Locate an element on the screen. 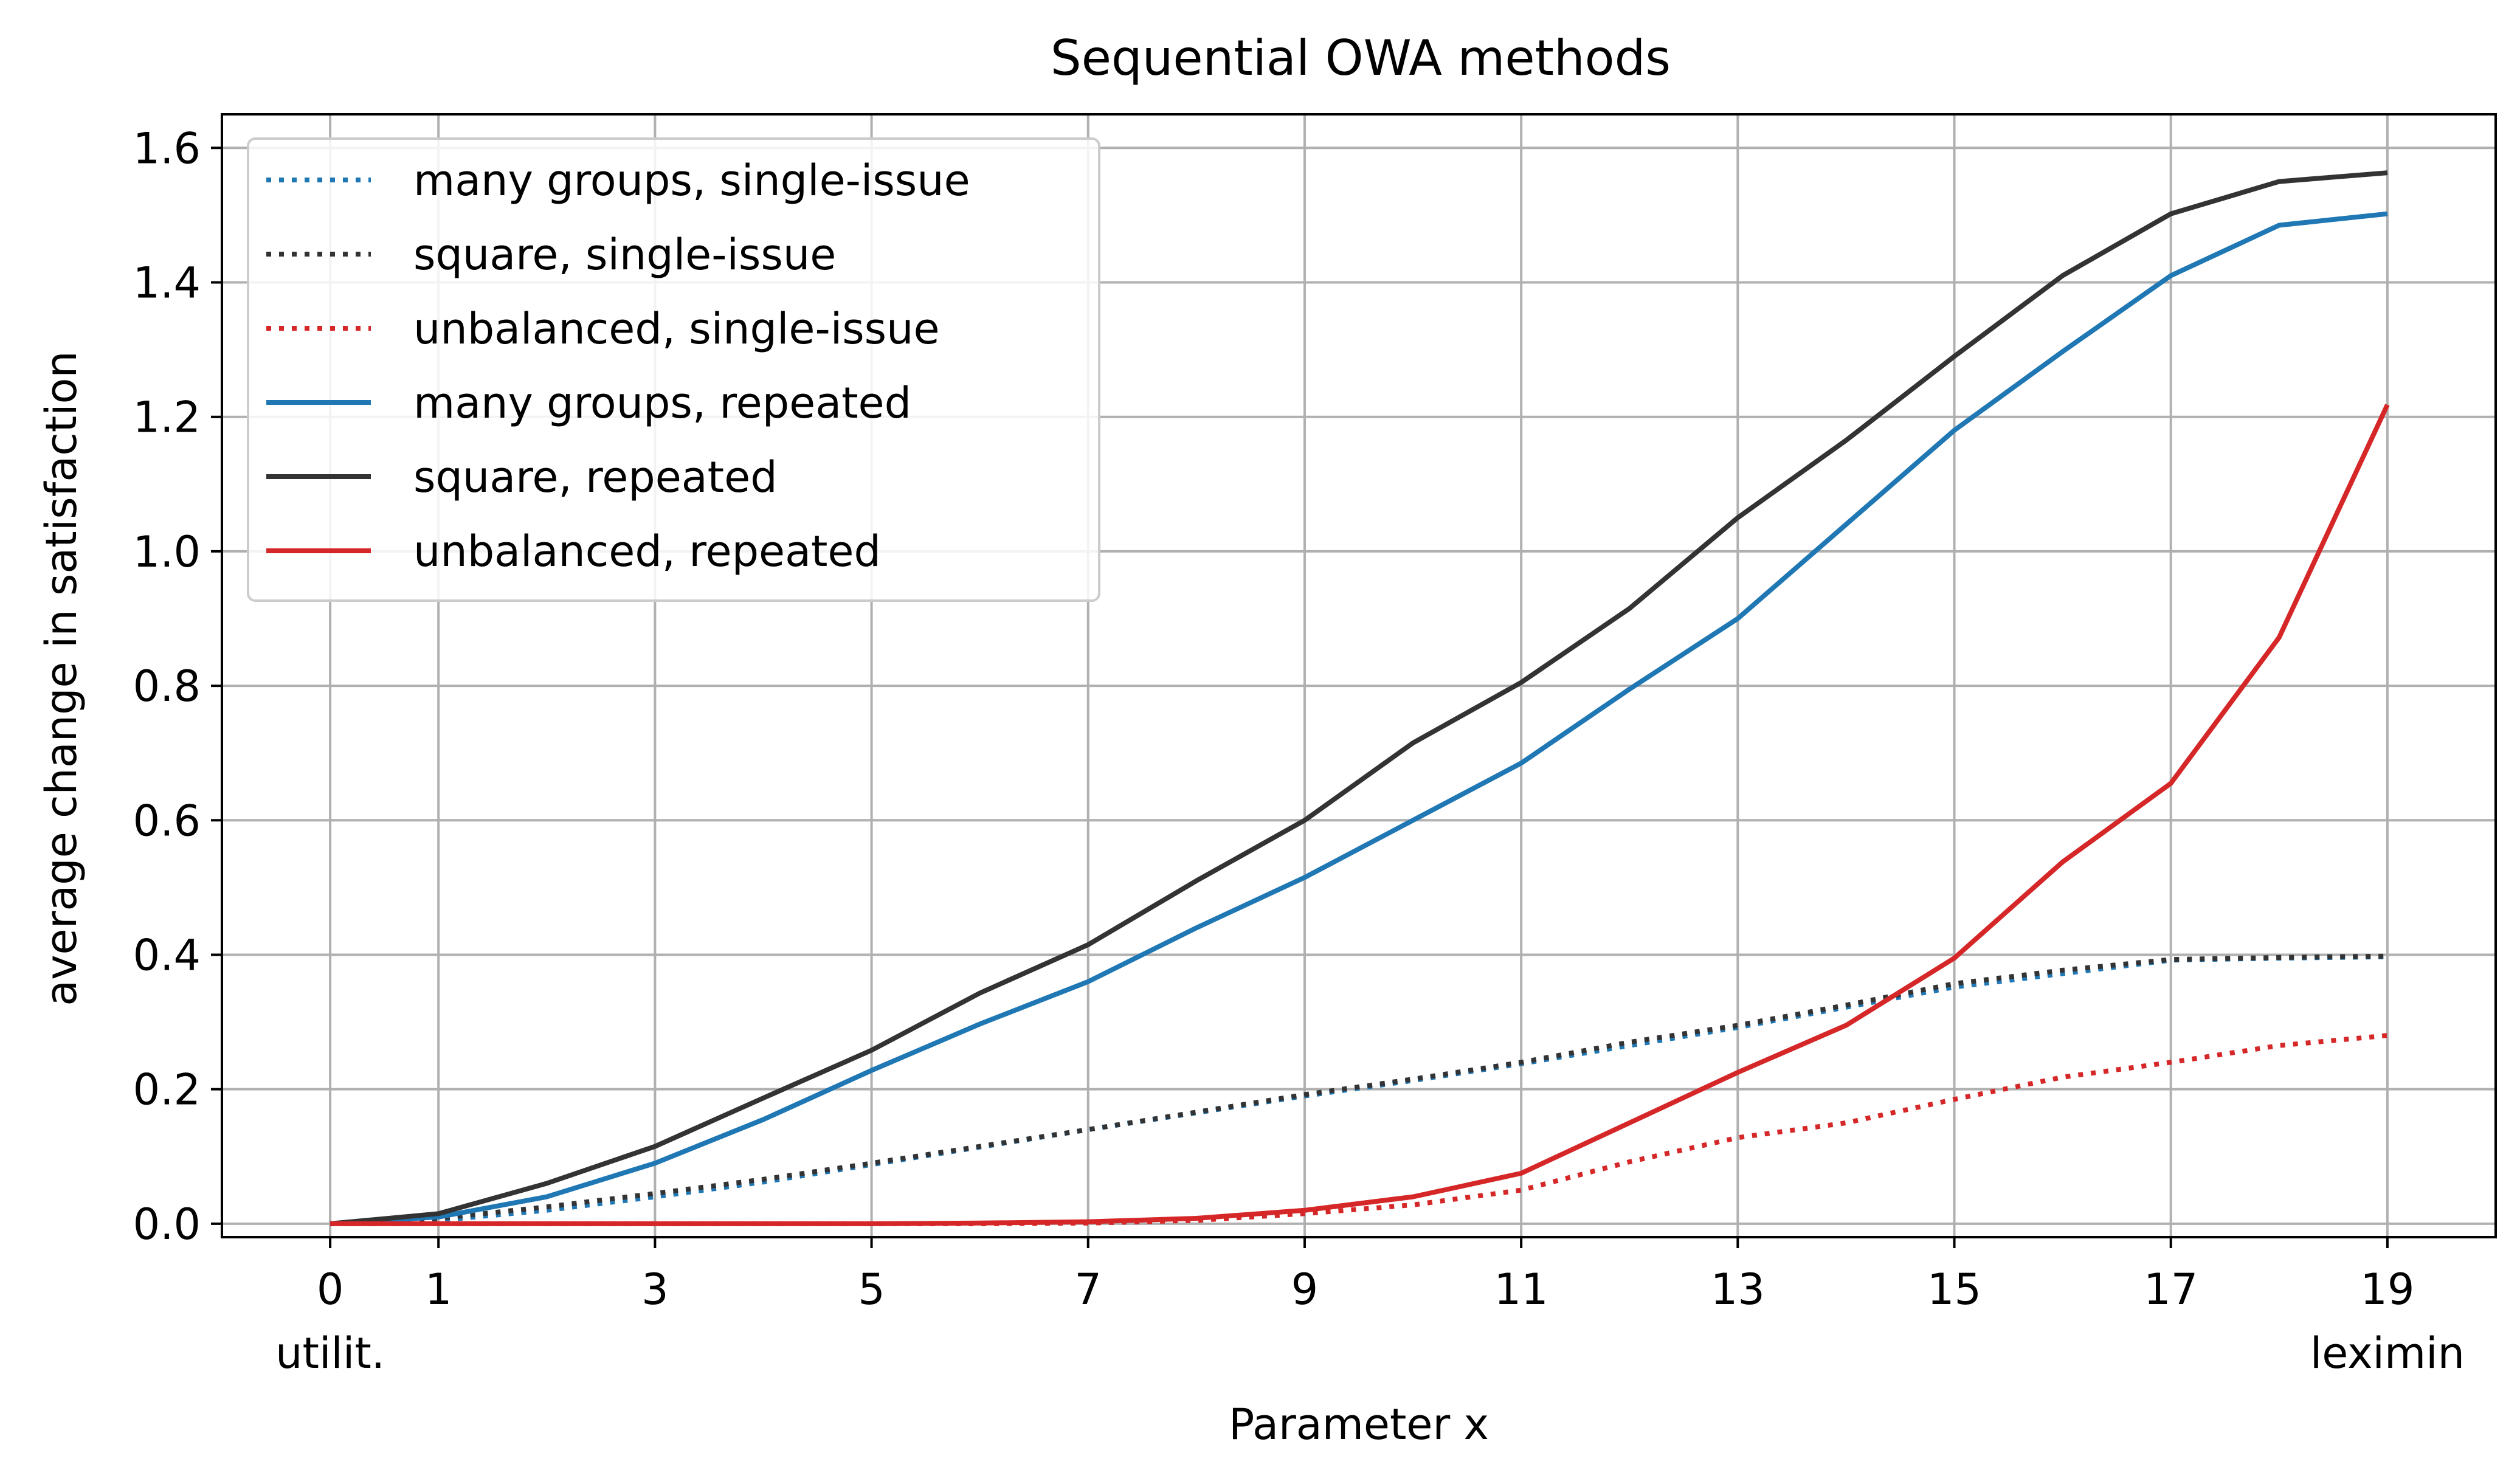 This screenshot has width=2520, height=1484. x-tick-sublabel: utilit. is located at coordinates (330, 1353).